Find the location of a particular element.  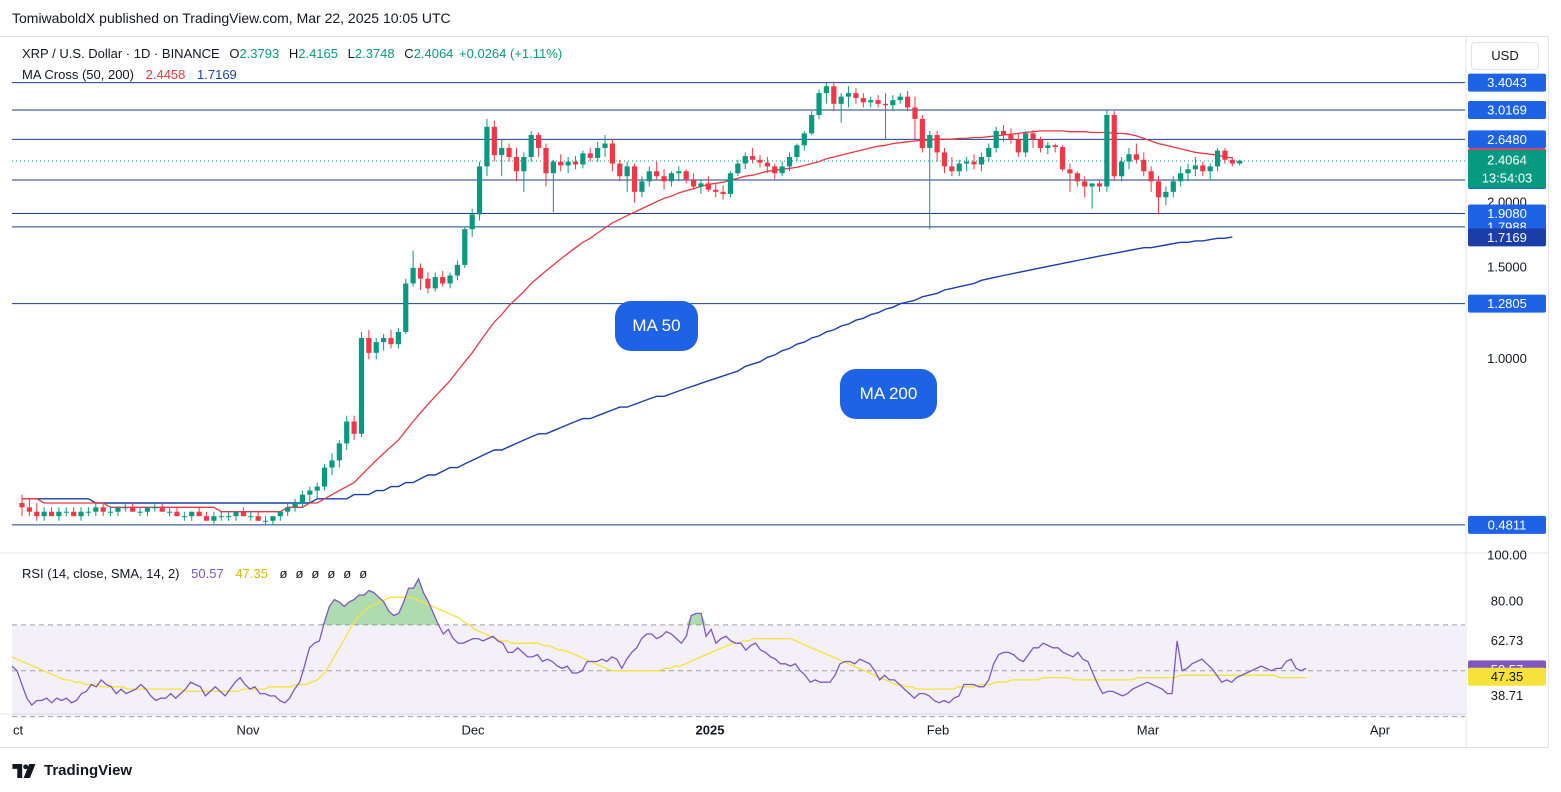

tradingview-logo-icon is located at coordinates (24, 770).